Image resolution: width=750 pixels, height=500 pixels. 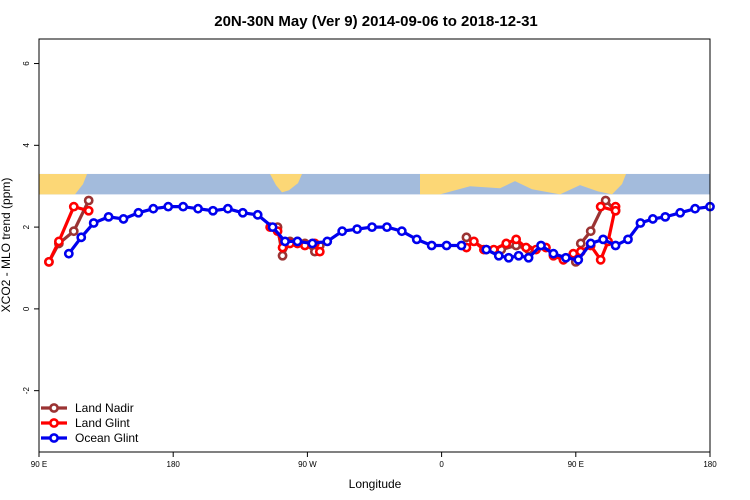 I want to click on y-tick-label: 2, so click(x=26, y=226).